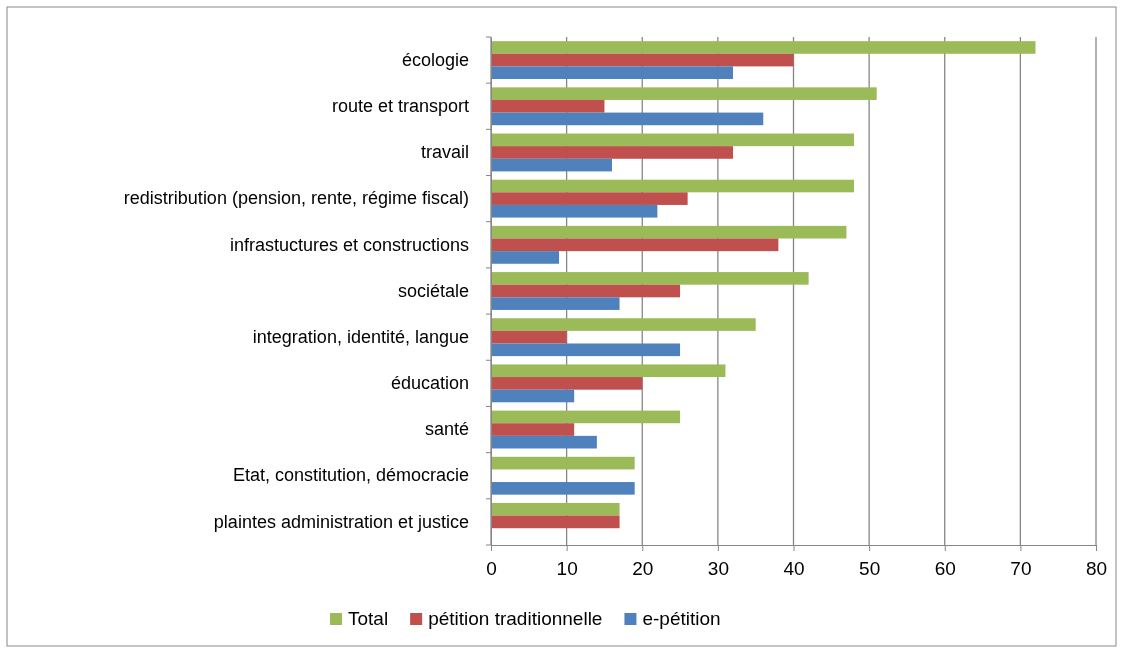 Image resolution: width=1123 pixels, height=653 pixels. What do you see at coordinates (643, 568) in the screenshot?
I see `x-tick-label: 20` at bounding box center [643, 568].